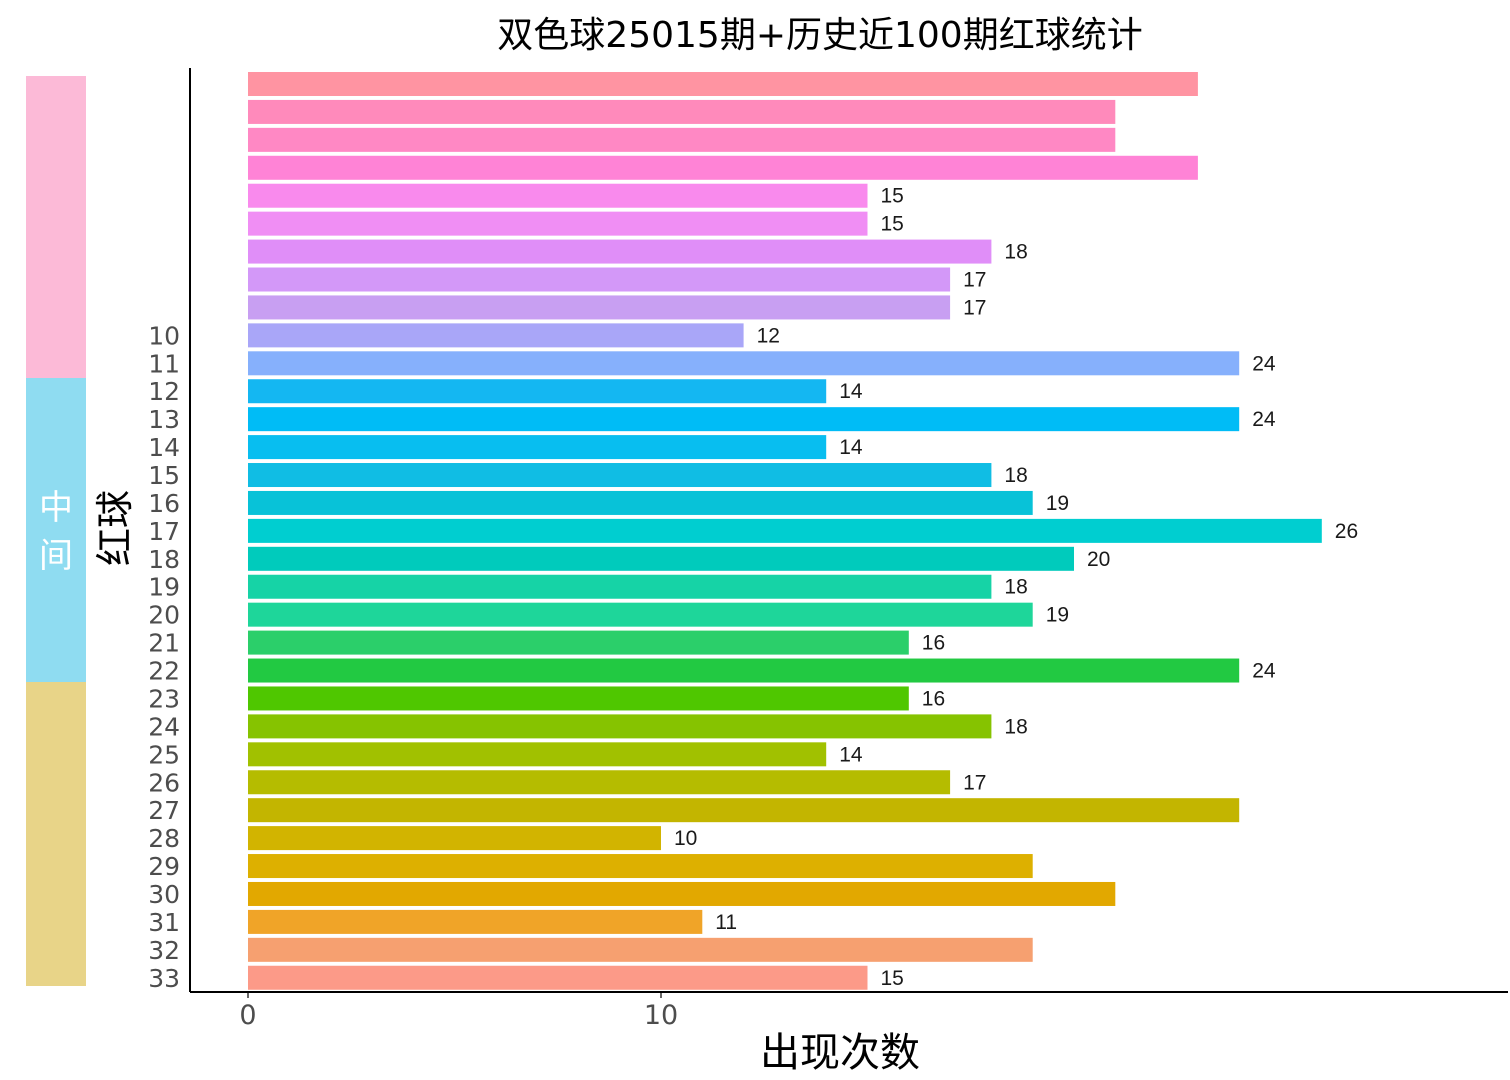 The image size is (1510, 1080). I want to click on data-label: 10, so click(685, 838).